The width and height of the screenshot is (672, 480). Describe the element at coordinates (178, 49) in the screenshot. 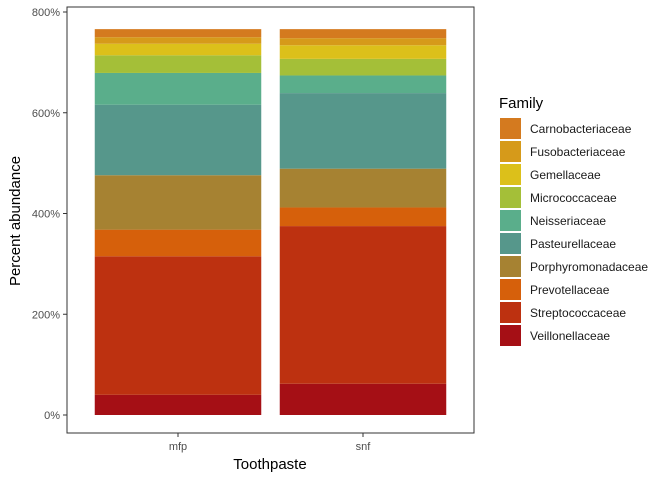

I see `bar-segment-mfp-gemellaceae` at that location.